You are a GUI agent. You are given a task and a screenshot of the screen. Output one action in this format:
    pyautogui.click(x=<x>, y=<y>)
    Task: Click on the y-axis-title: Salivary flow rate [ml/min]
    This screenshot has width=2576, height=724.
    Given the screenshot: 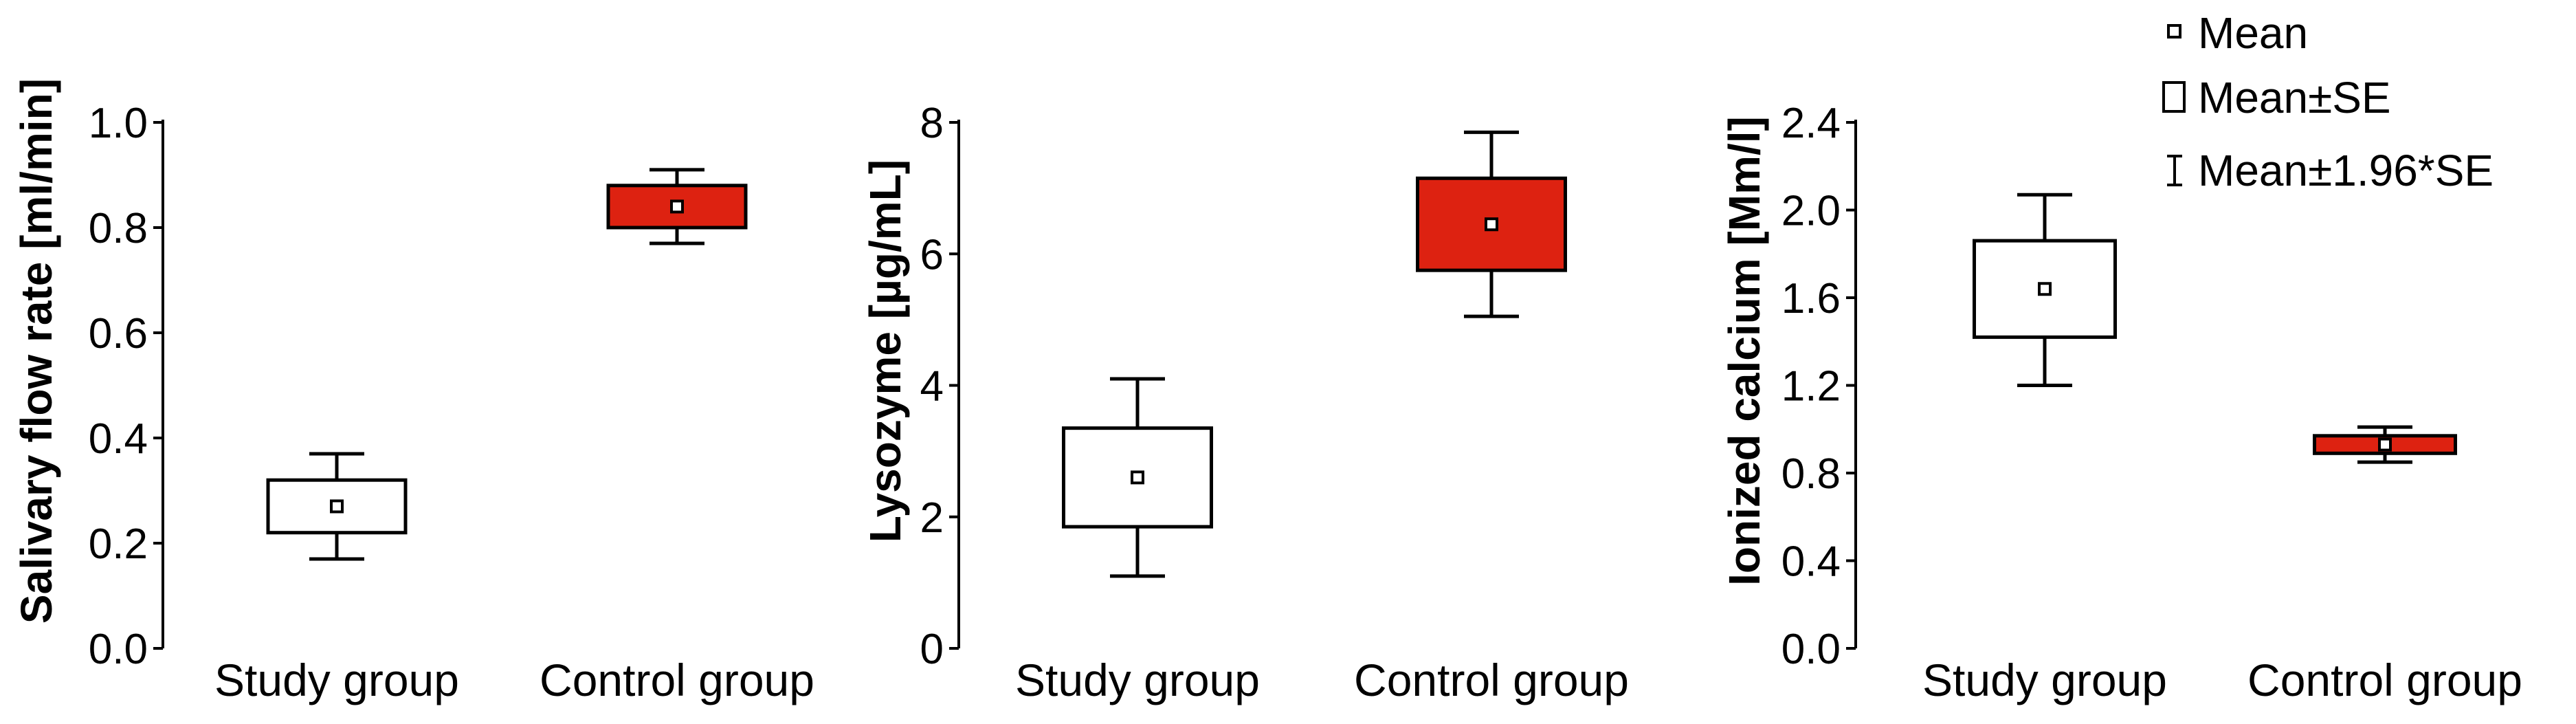 What is the action you would take?
    pyautogui.click(x=36, y=351)
    